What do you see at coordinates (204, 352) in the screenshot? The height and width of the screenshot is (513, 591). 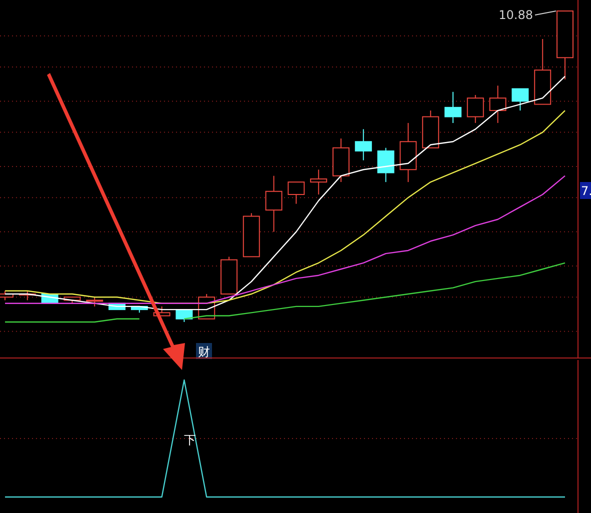 I see `text: 财` at bounding box center [204, 352].